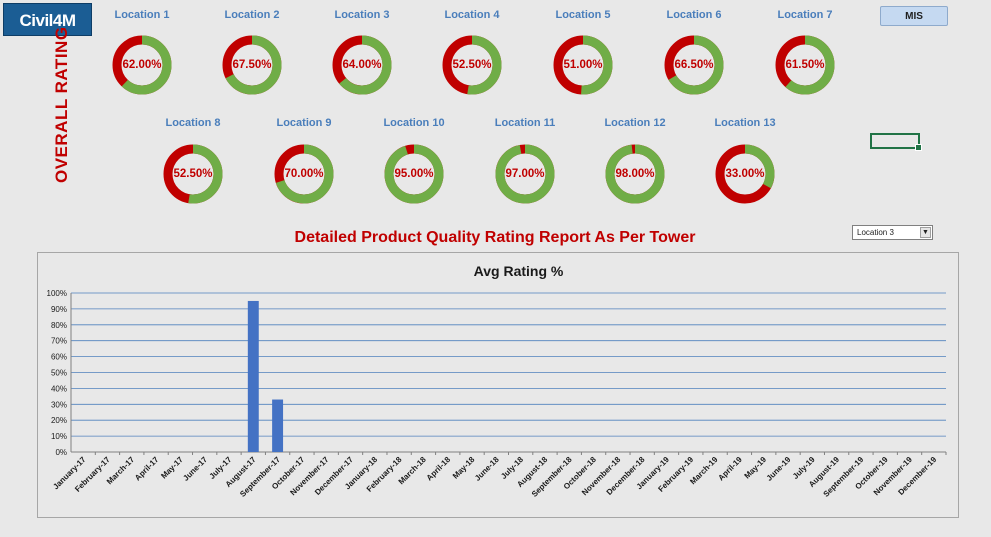 The height and width of the screenshot is (537, 991). What do you see at coordinates (59, 373) in the screenshot?
I see `y-tick-label: 50%` at bounding box center [59, 373].